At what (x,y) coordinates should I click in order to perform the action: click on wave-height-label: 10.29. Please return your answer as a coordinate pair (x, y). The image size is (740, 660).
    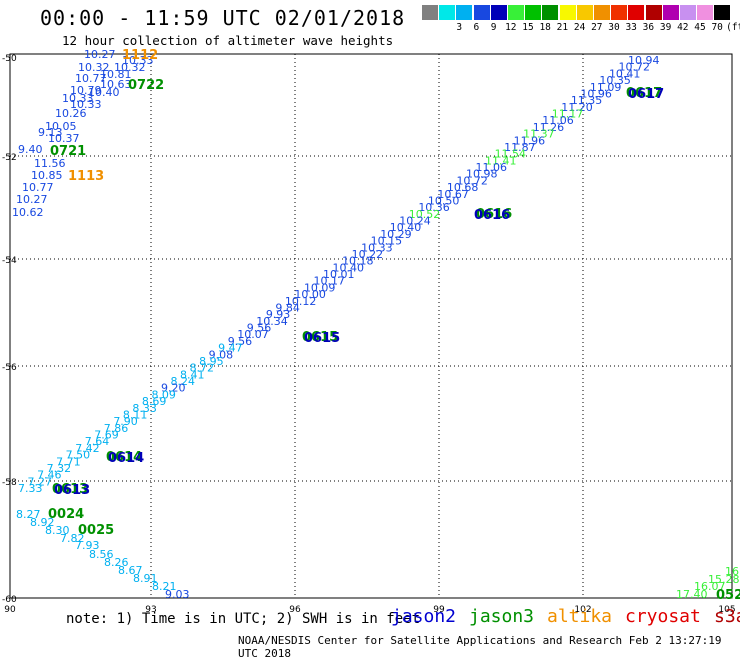
    Looking at the image, I should click on (396, 234).